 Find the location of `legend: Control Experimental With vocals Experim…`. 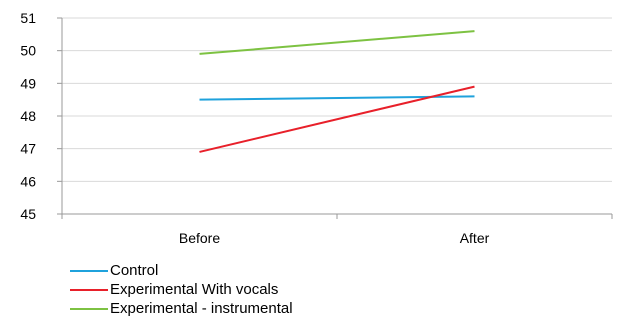

legend: Control Experimental With vocals Experim… is located at coordinates (181, 289).